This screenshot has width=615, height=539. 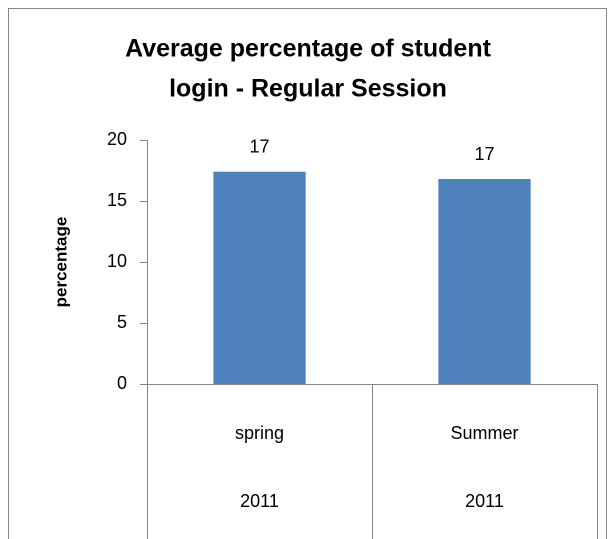 I want to click on y-tick-label: 15, so click(x=117, y=200).